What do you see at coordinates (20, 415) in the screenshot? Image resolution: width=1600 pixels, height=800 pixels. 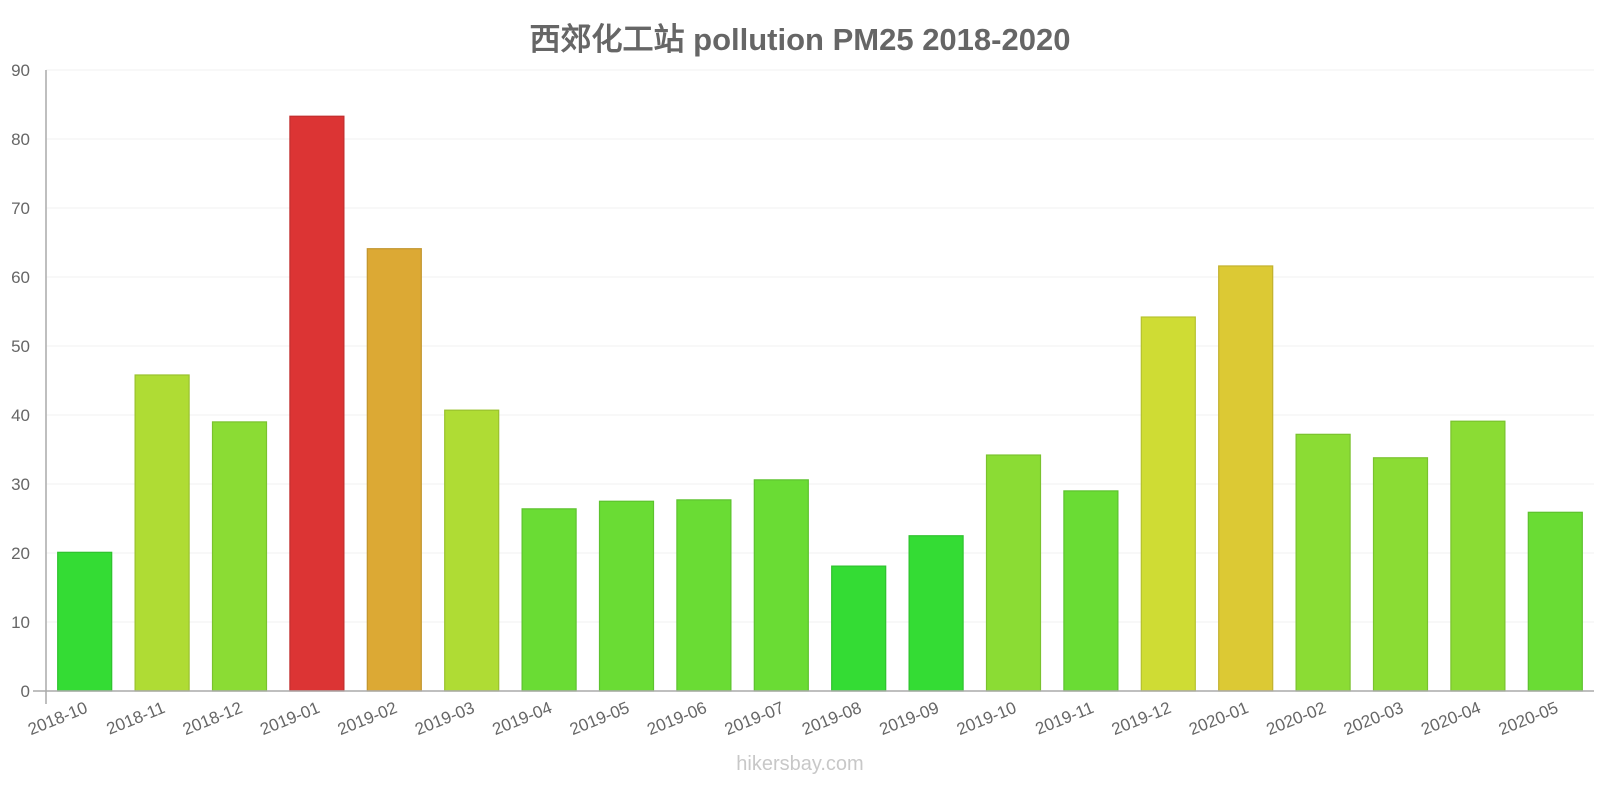 I see `y-tick-label: 40` at bounding box center [20, 415].